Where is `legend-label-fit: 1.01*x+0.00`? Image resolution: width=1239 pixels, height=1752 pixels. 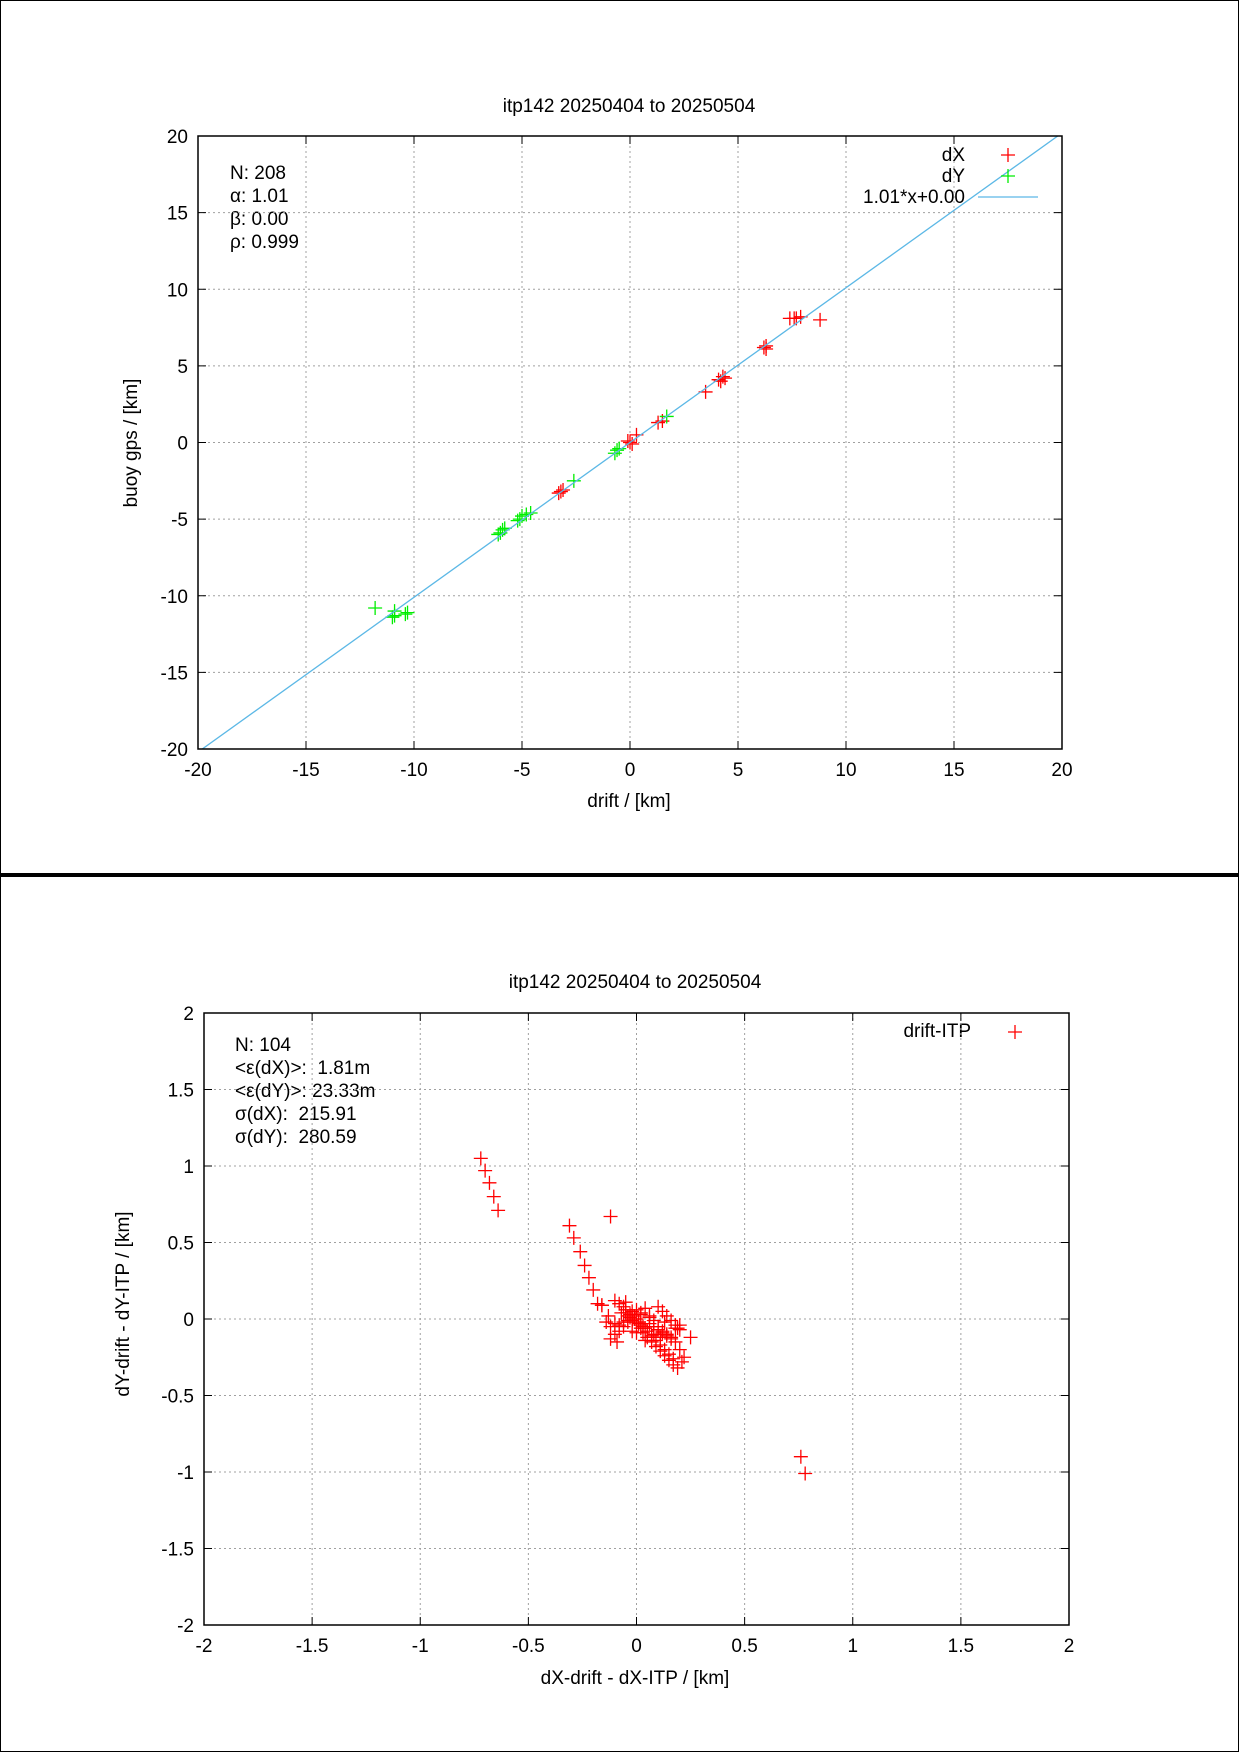
legend-label-fit: 1.01*x+0.00 is located at coordinates (914, 197).